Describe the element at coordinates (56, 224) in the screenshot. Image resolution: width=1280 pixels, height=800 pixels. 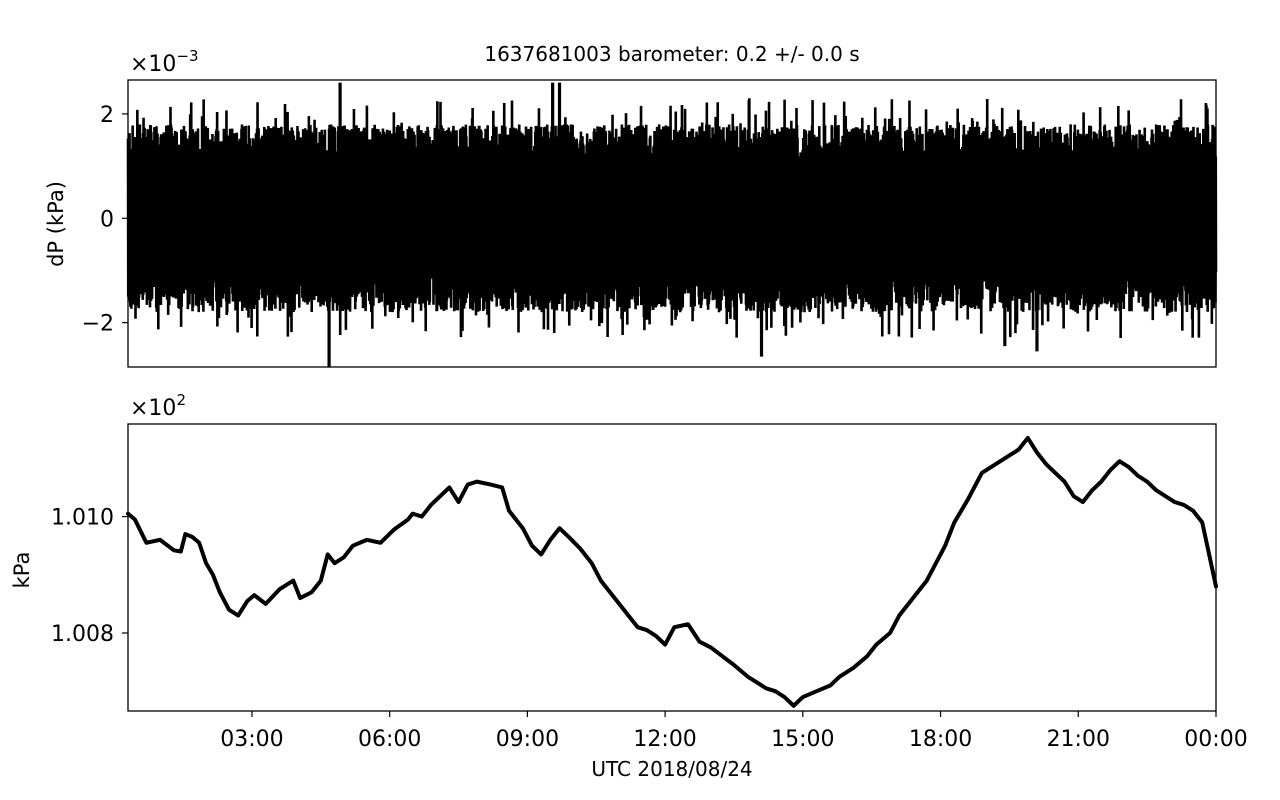
I see `top-y-axis-label: dP (kPa)` at that location.